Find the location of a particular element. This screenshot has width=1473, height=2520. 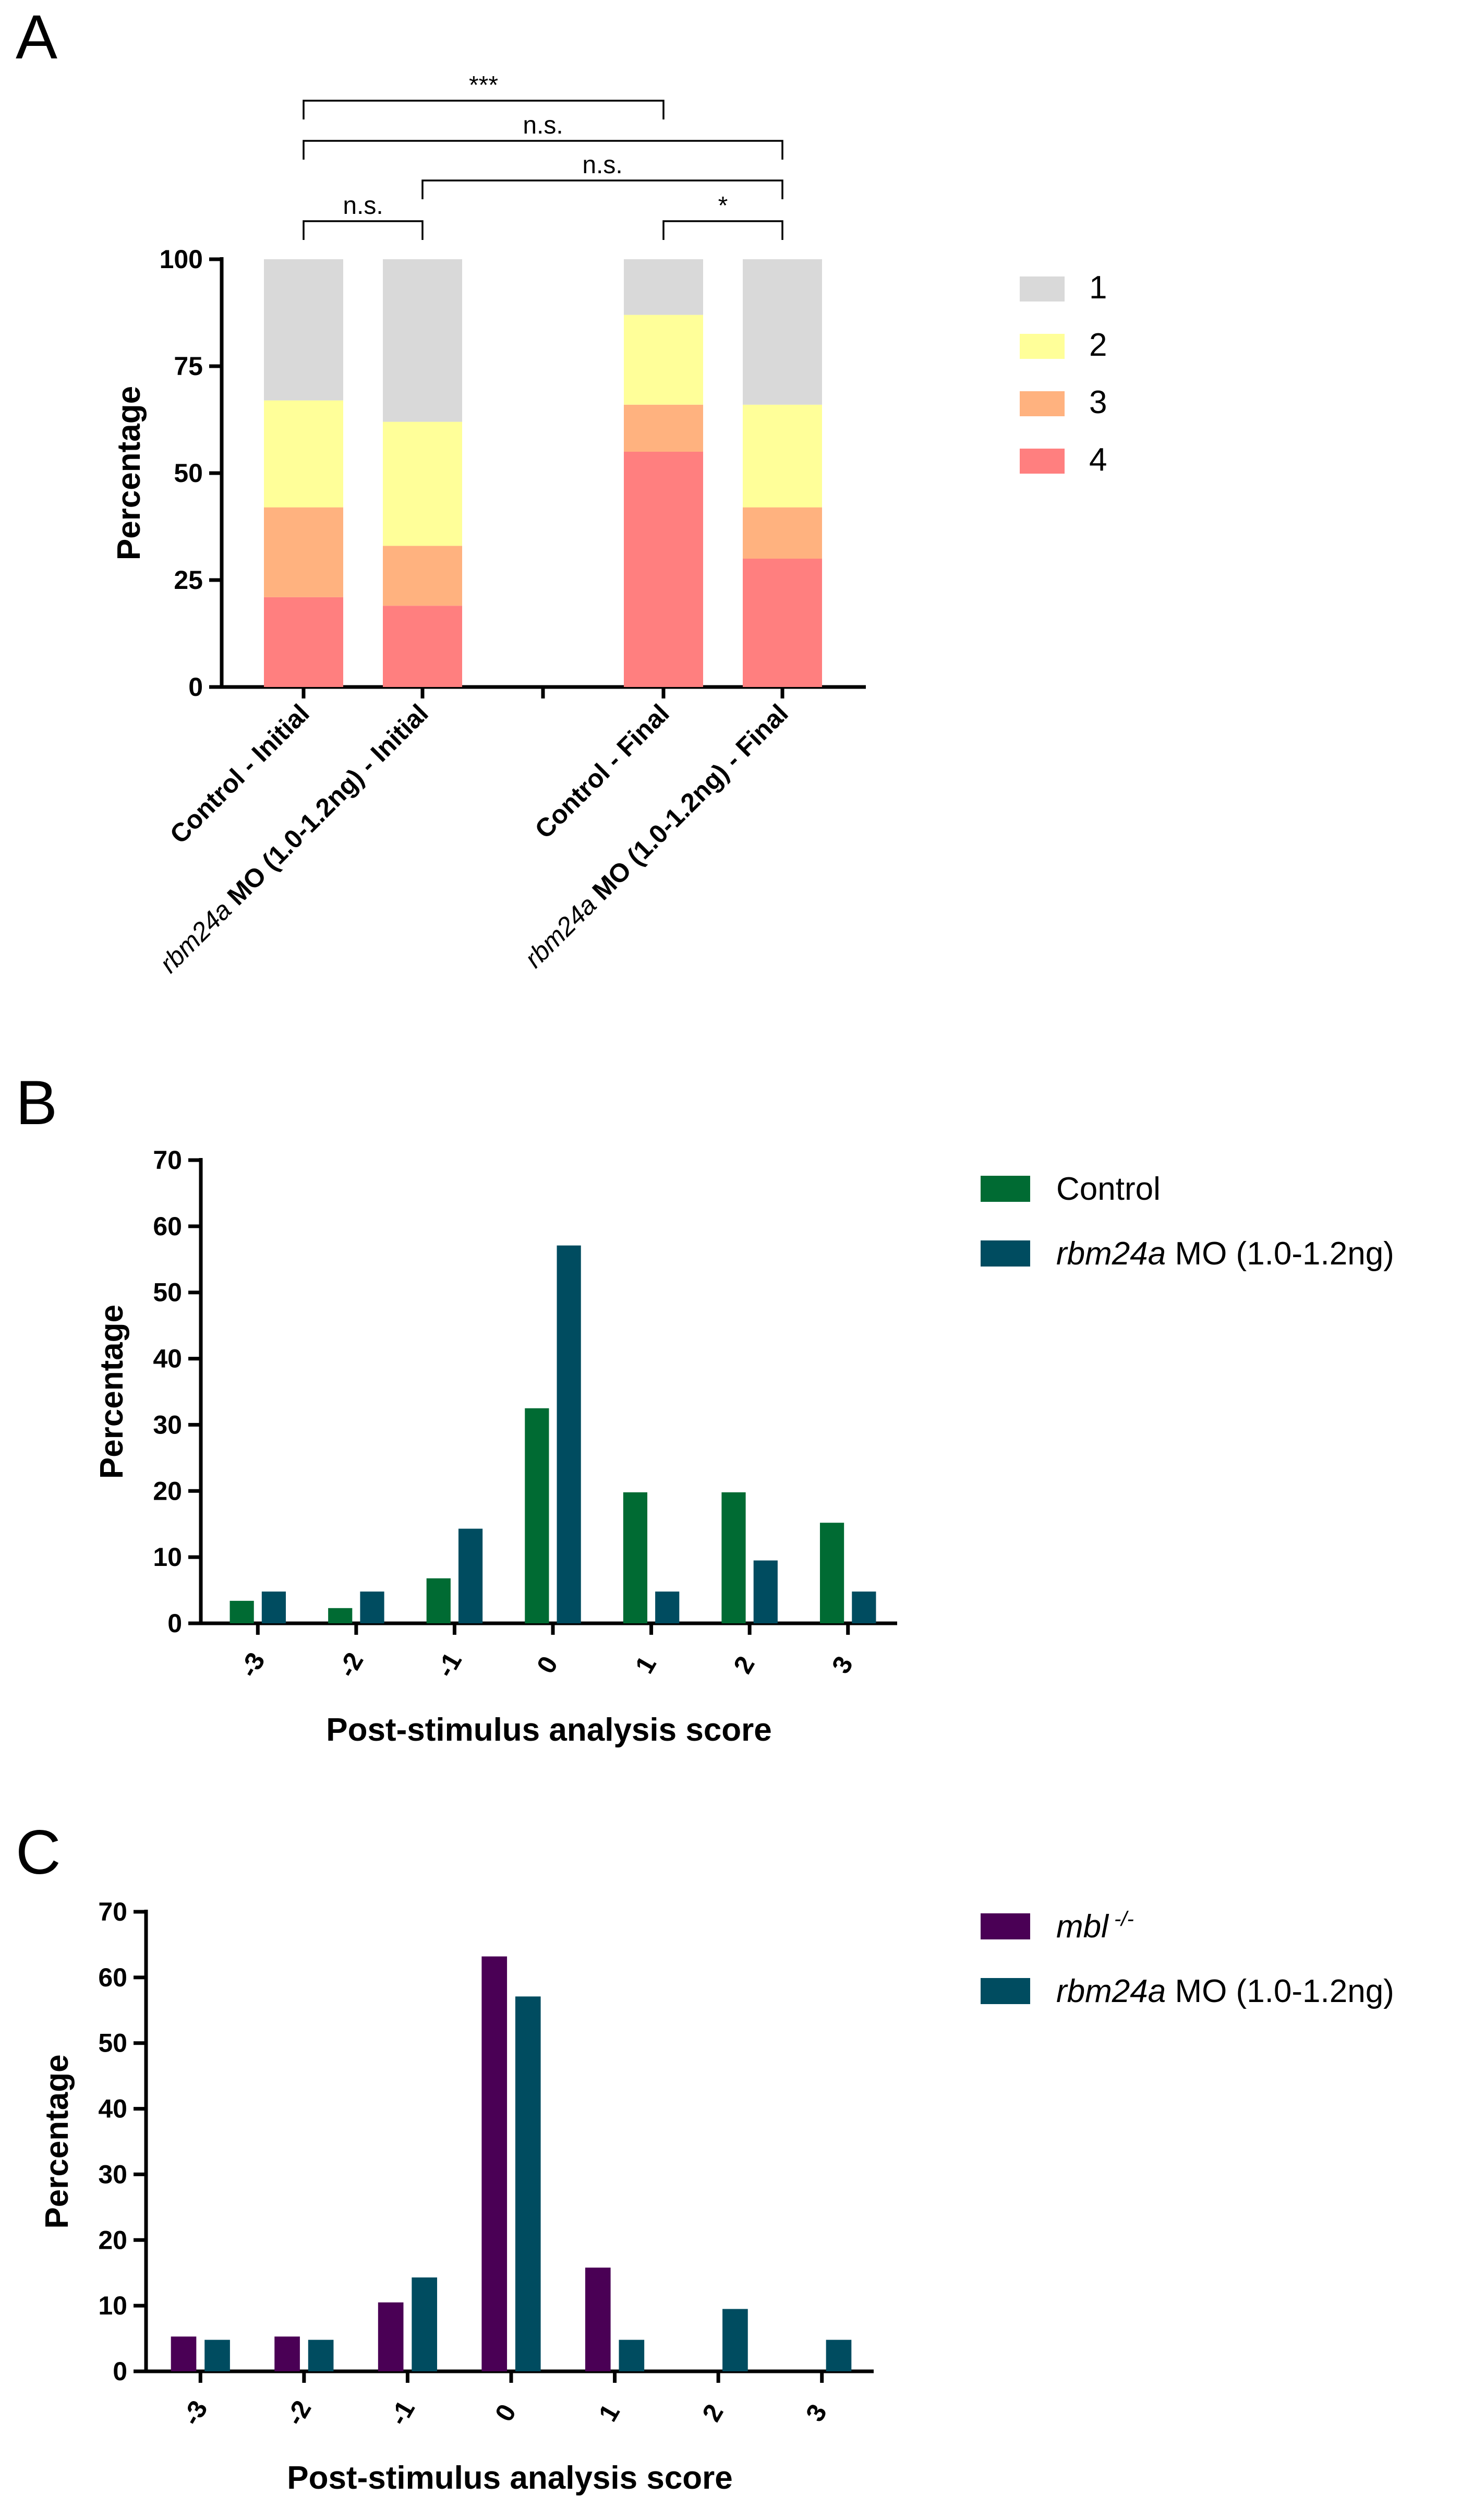

y-tick-label: 20 is located at coordinates (167, 1490).